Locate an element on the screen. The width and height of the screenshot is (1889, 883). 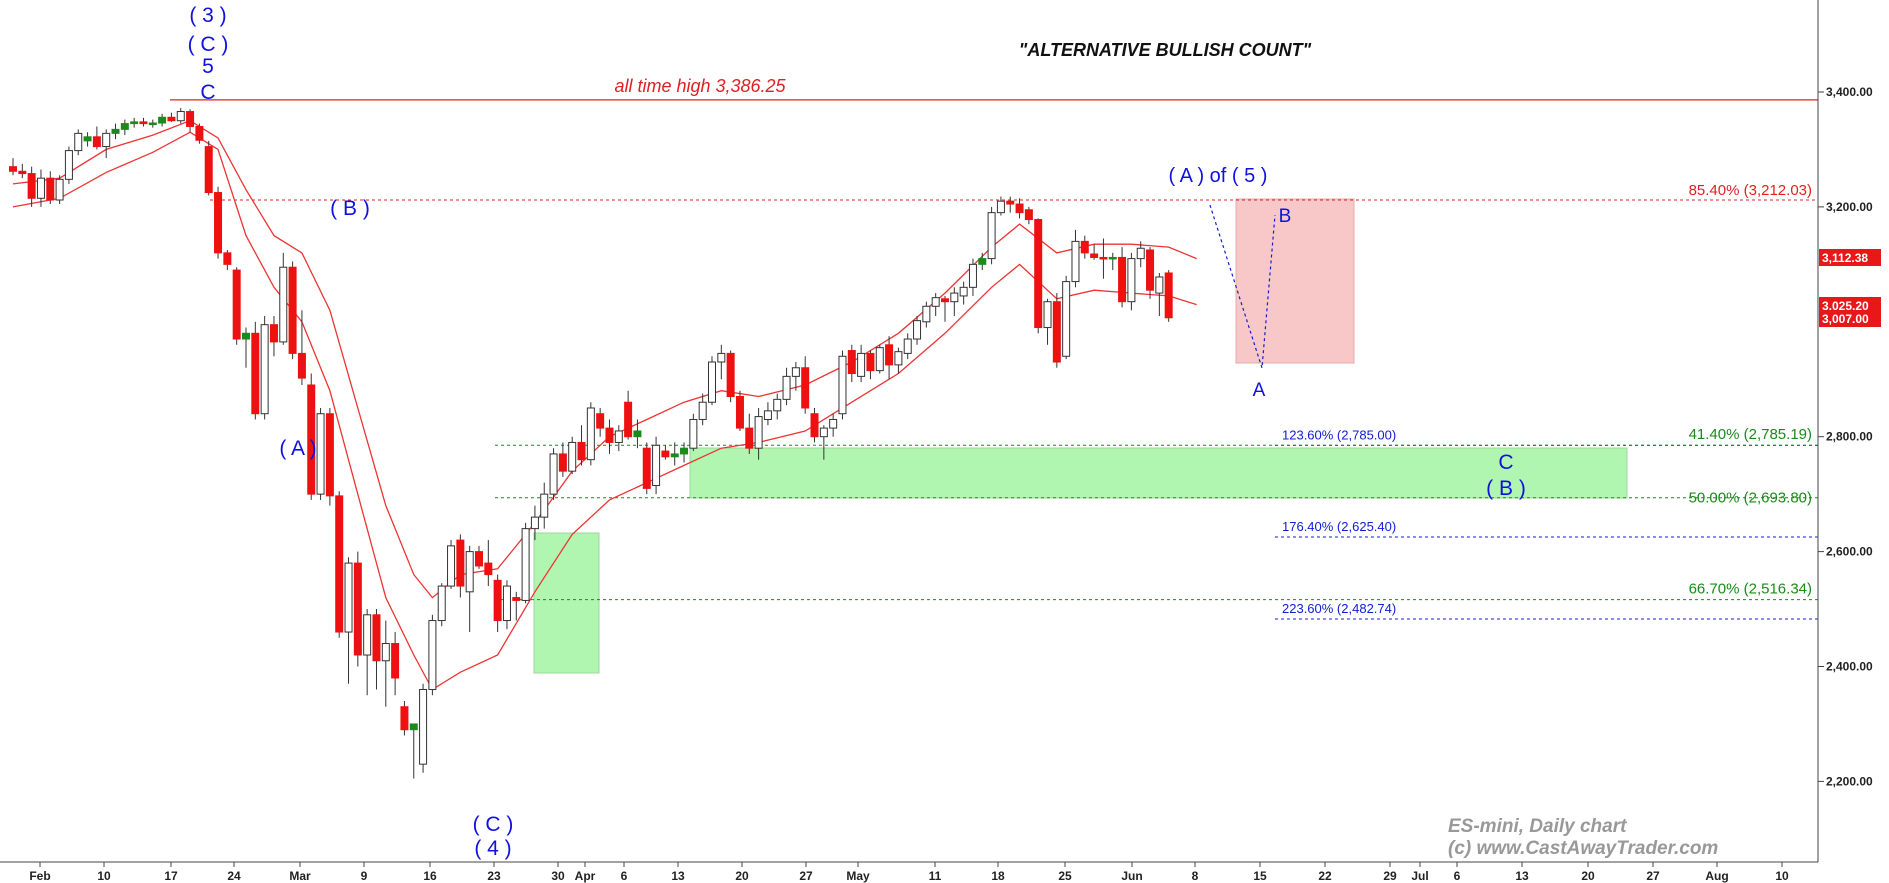
x-tick-label: 10 is located at coordinates (1782, 876).